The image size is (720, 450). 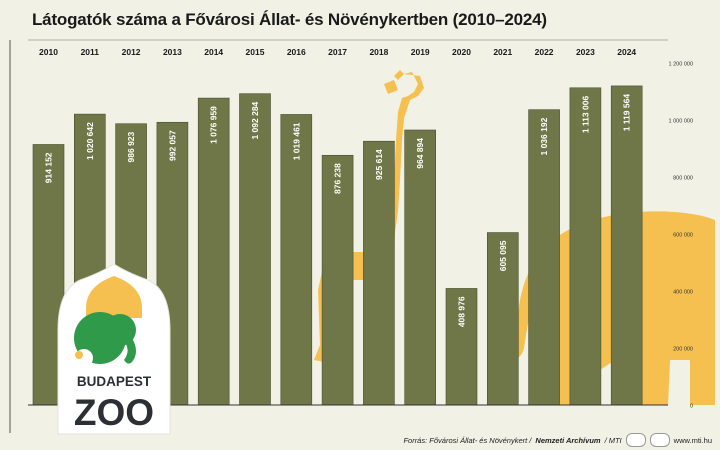 What do you see at coordinates (131, 52) in the screenshot?
I see `category-label-2012: 2012` at bounding box center [131, 52].